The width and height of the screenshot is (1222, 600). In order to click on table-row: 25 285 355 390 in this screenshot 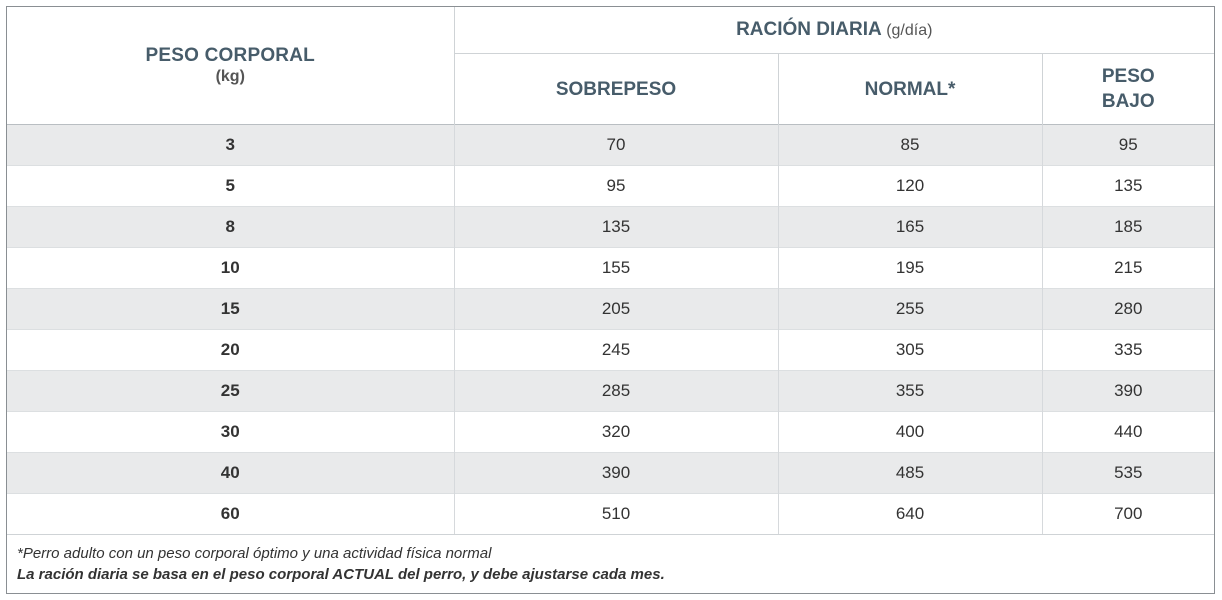, I will do `click(610, 391)`.